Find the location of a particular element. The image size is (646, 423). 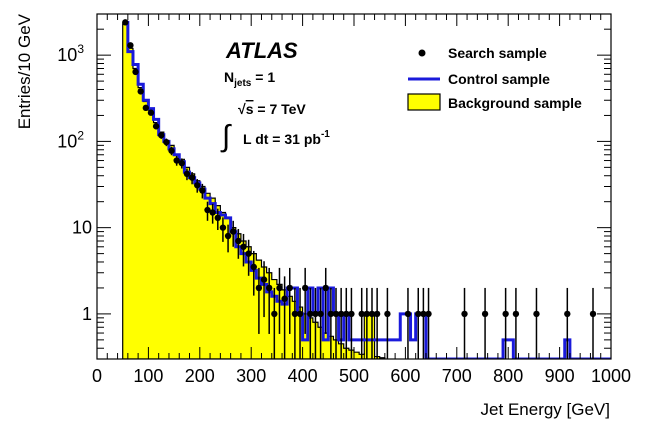

lumi-label: L dt = 31 pb-1 is located at coordinates (286, 138).